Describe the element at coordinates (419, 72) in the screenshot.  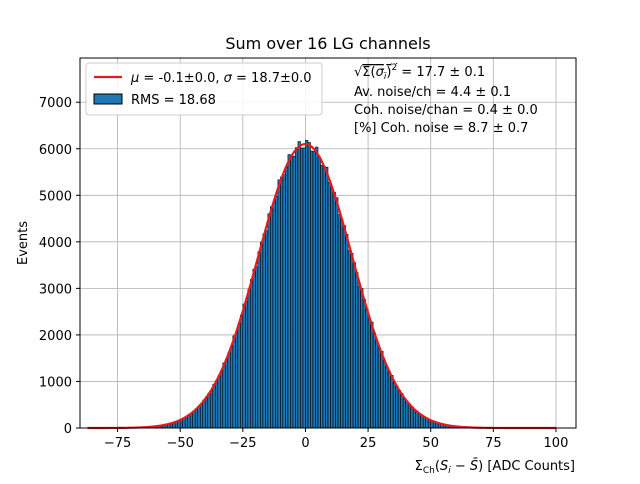
I see `stats-line-1: √Σ(σi)2 = 17.7 ± 0.1` at that location.